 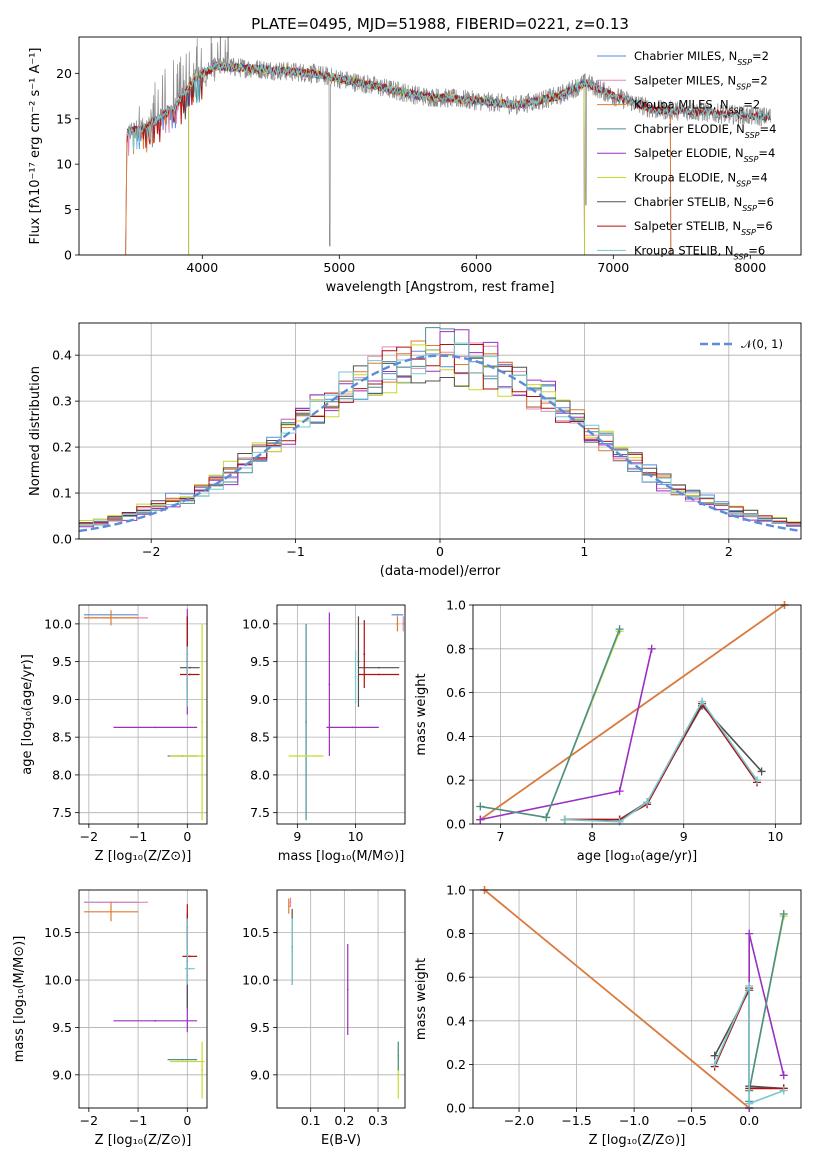 I want to click on y-tick-label: 10, so click(x=64, y=164).